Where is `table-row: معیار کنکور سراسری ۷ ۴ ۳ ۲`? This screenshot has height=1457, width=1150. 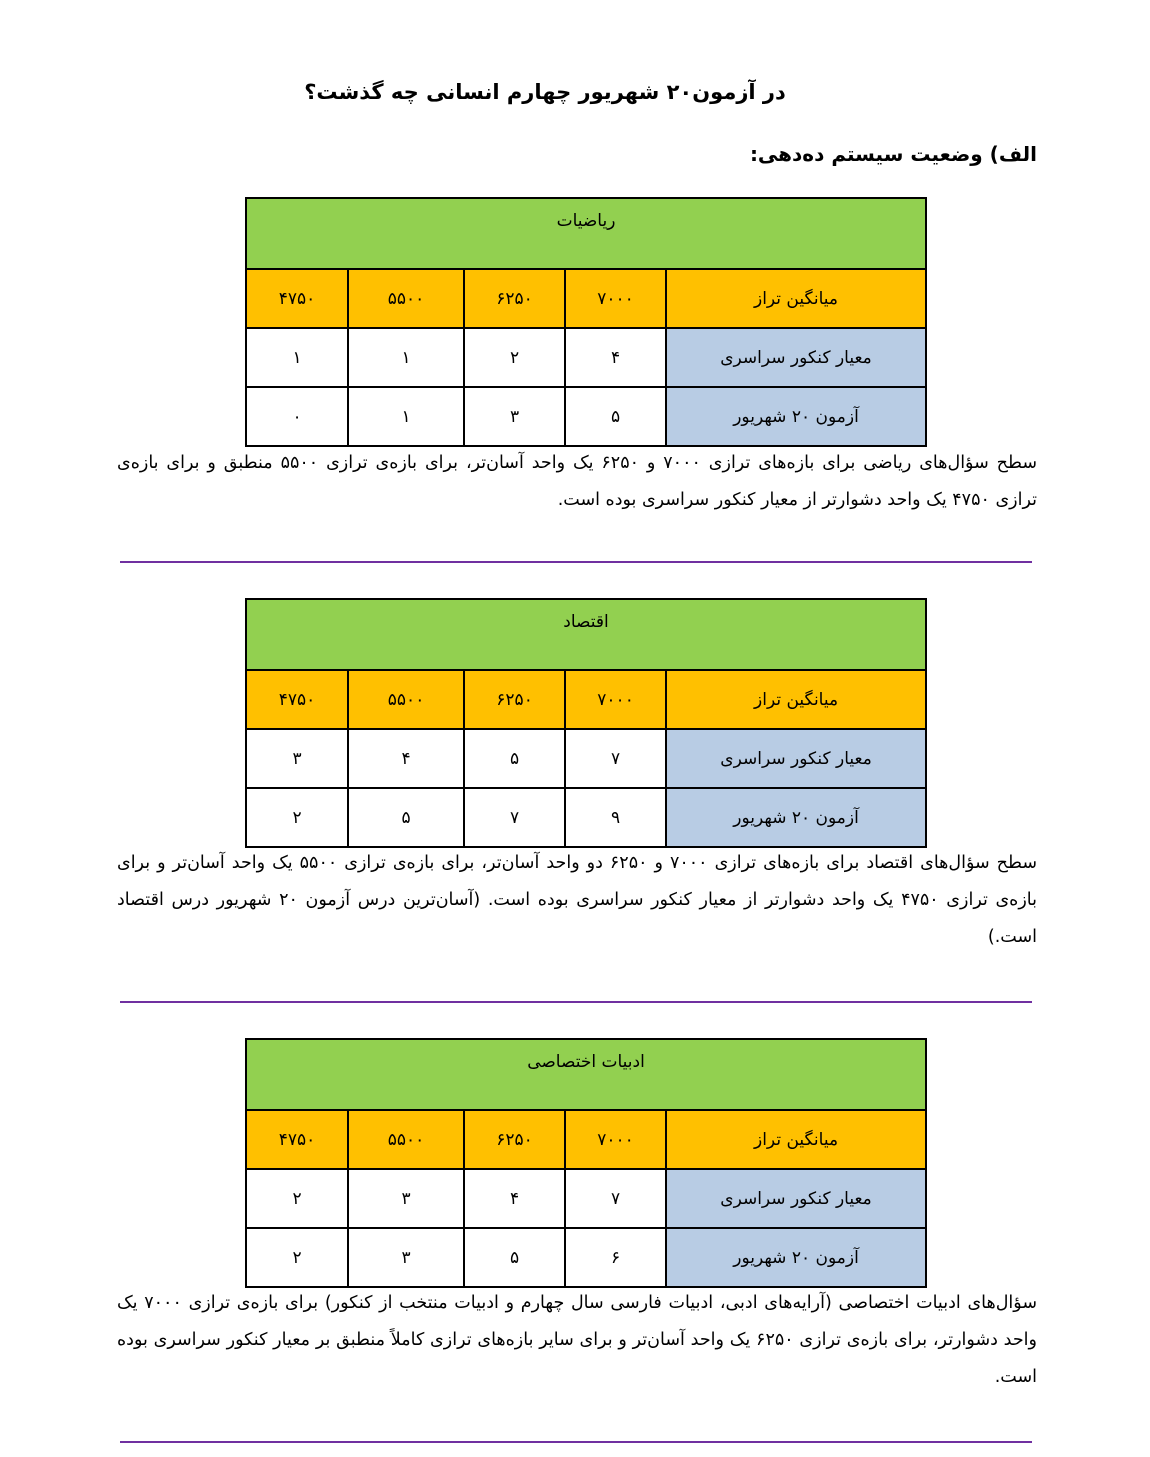 table-row: معیار کنکور سراسری ۷ ۴ ۳ ۲ is located at coordinates (586, 1198).